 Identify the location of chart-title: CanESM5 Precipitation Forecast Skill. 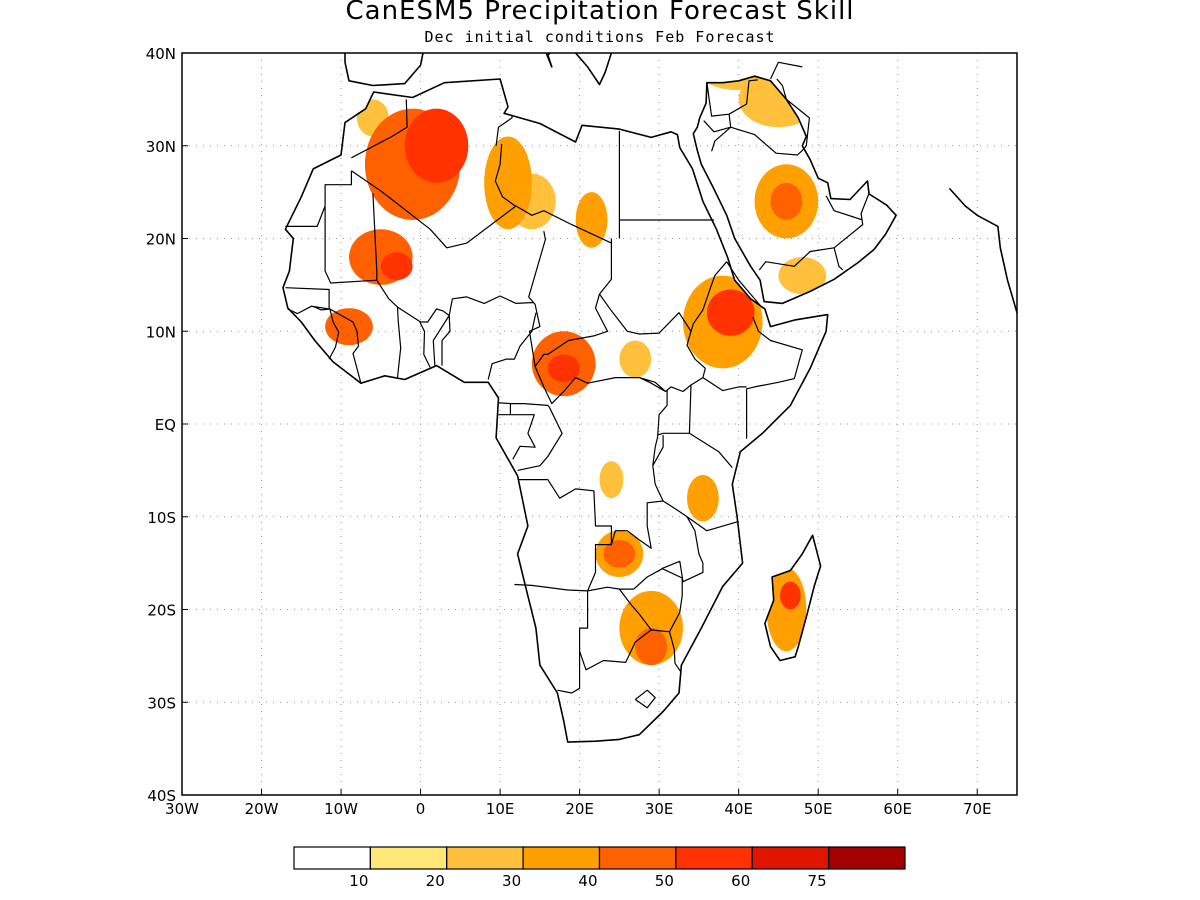
(600, 13).